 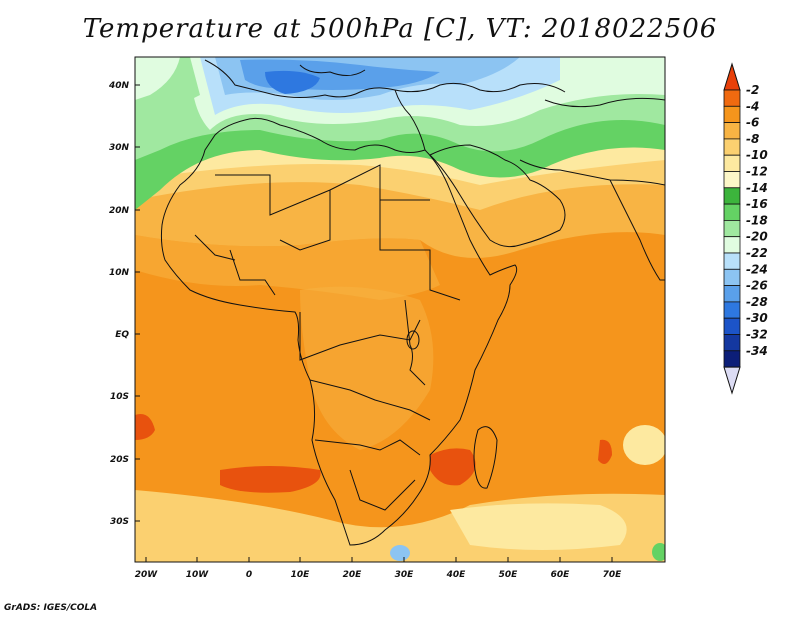 I want to click on lat-label: 30N, so click(x=119, y=148).